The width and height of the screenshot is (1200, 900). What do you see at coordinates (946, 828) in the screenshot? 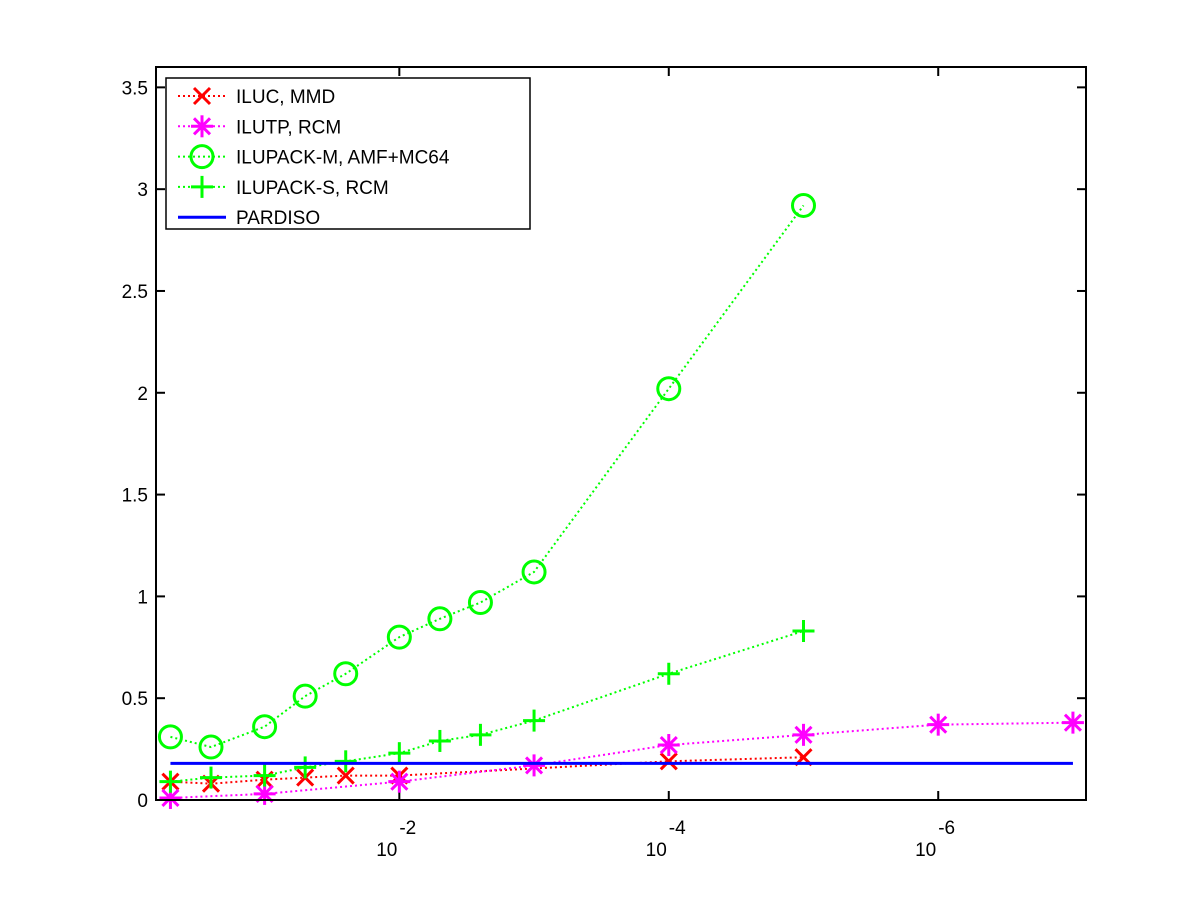
I see `x-tick-exponent: -6` at bounding box center [946, 828].